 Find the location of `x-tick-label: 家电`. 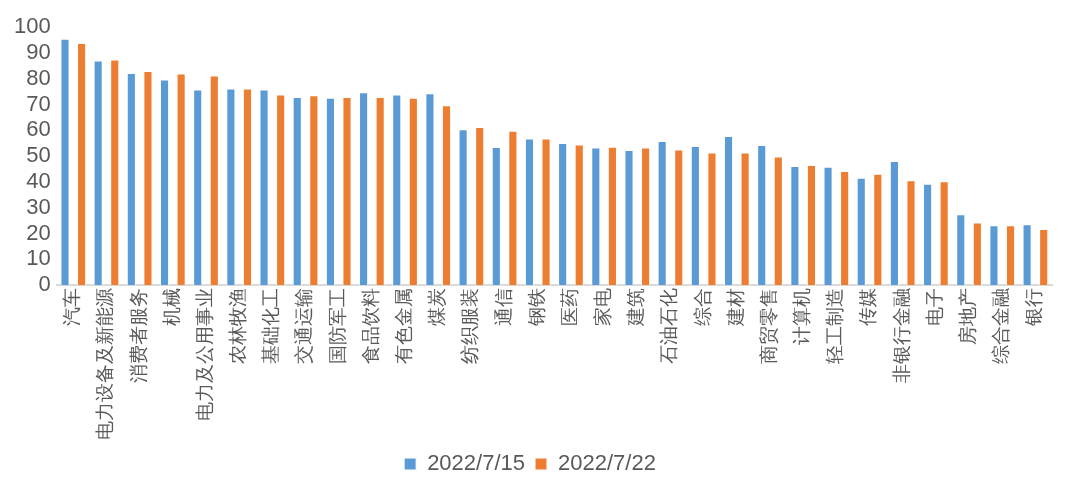

x-tick-label: 家电 is located at coordinates (602, 307).